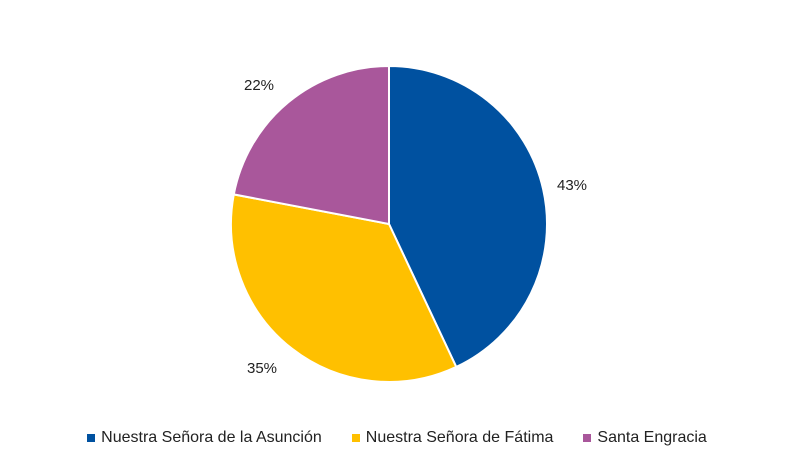 The height and width of the screenshot is (471, 794). Describe the element at coordinates (587, 438) in the screenshot. I see `legend-swatch-engracia` at that location.